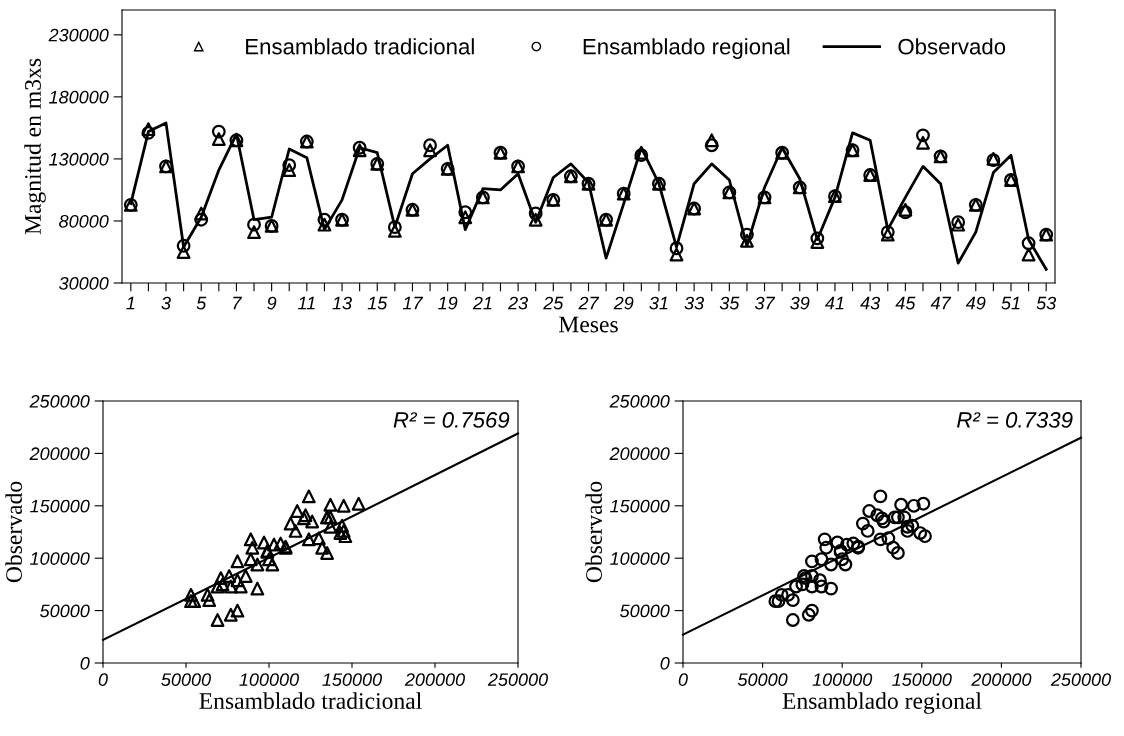 Image resolution: width=1124 pixels, height=736 pixels. I want to click on annotation: R² = 0.7569, so click(451, 420).